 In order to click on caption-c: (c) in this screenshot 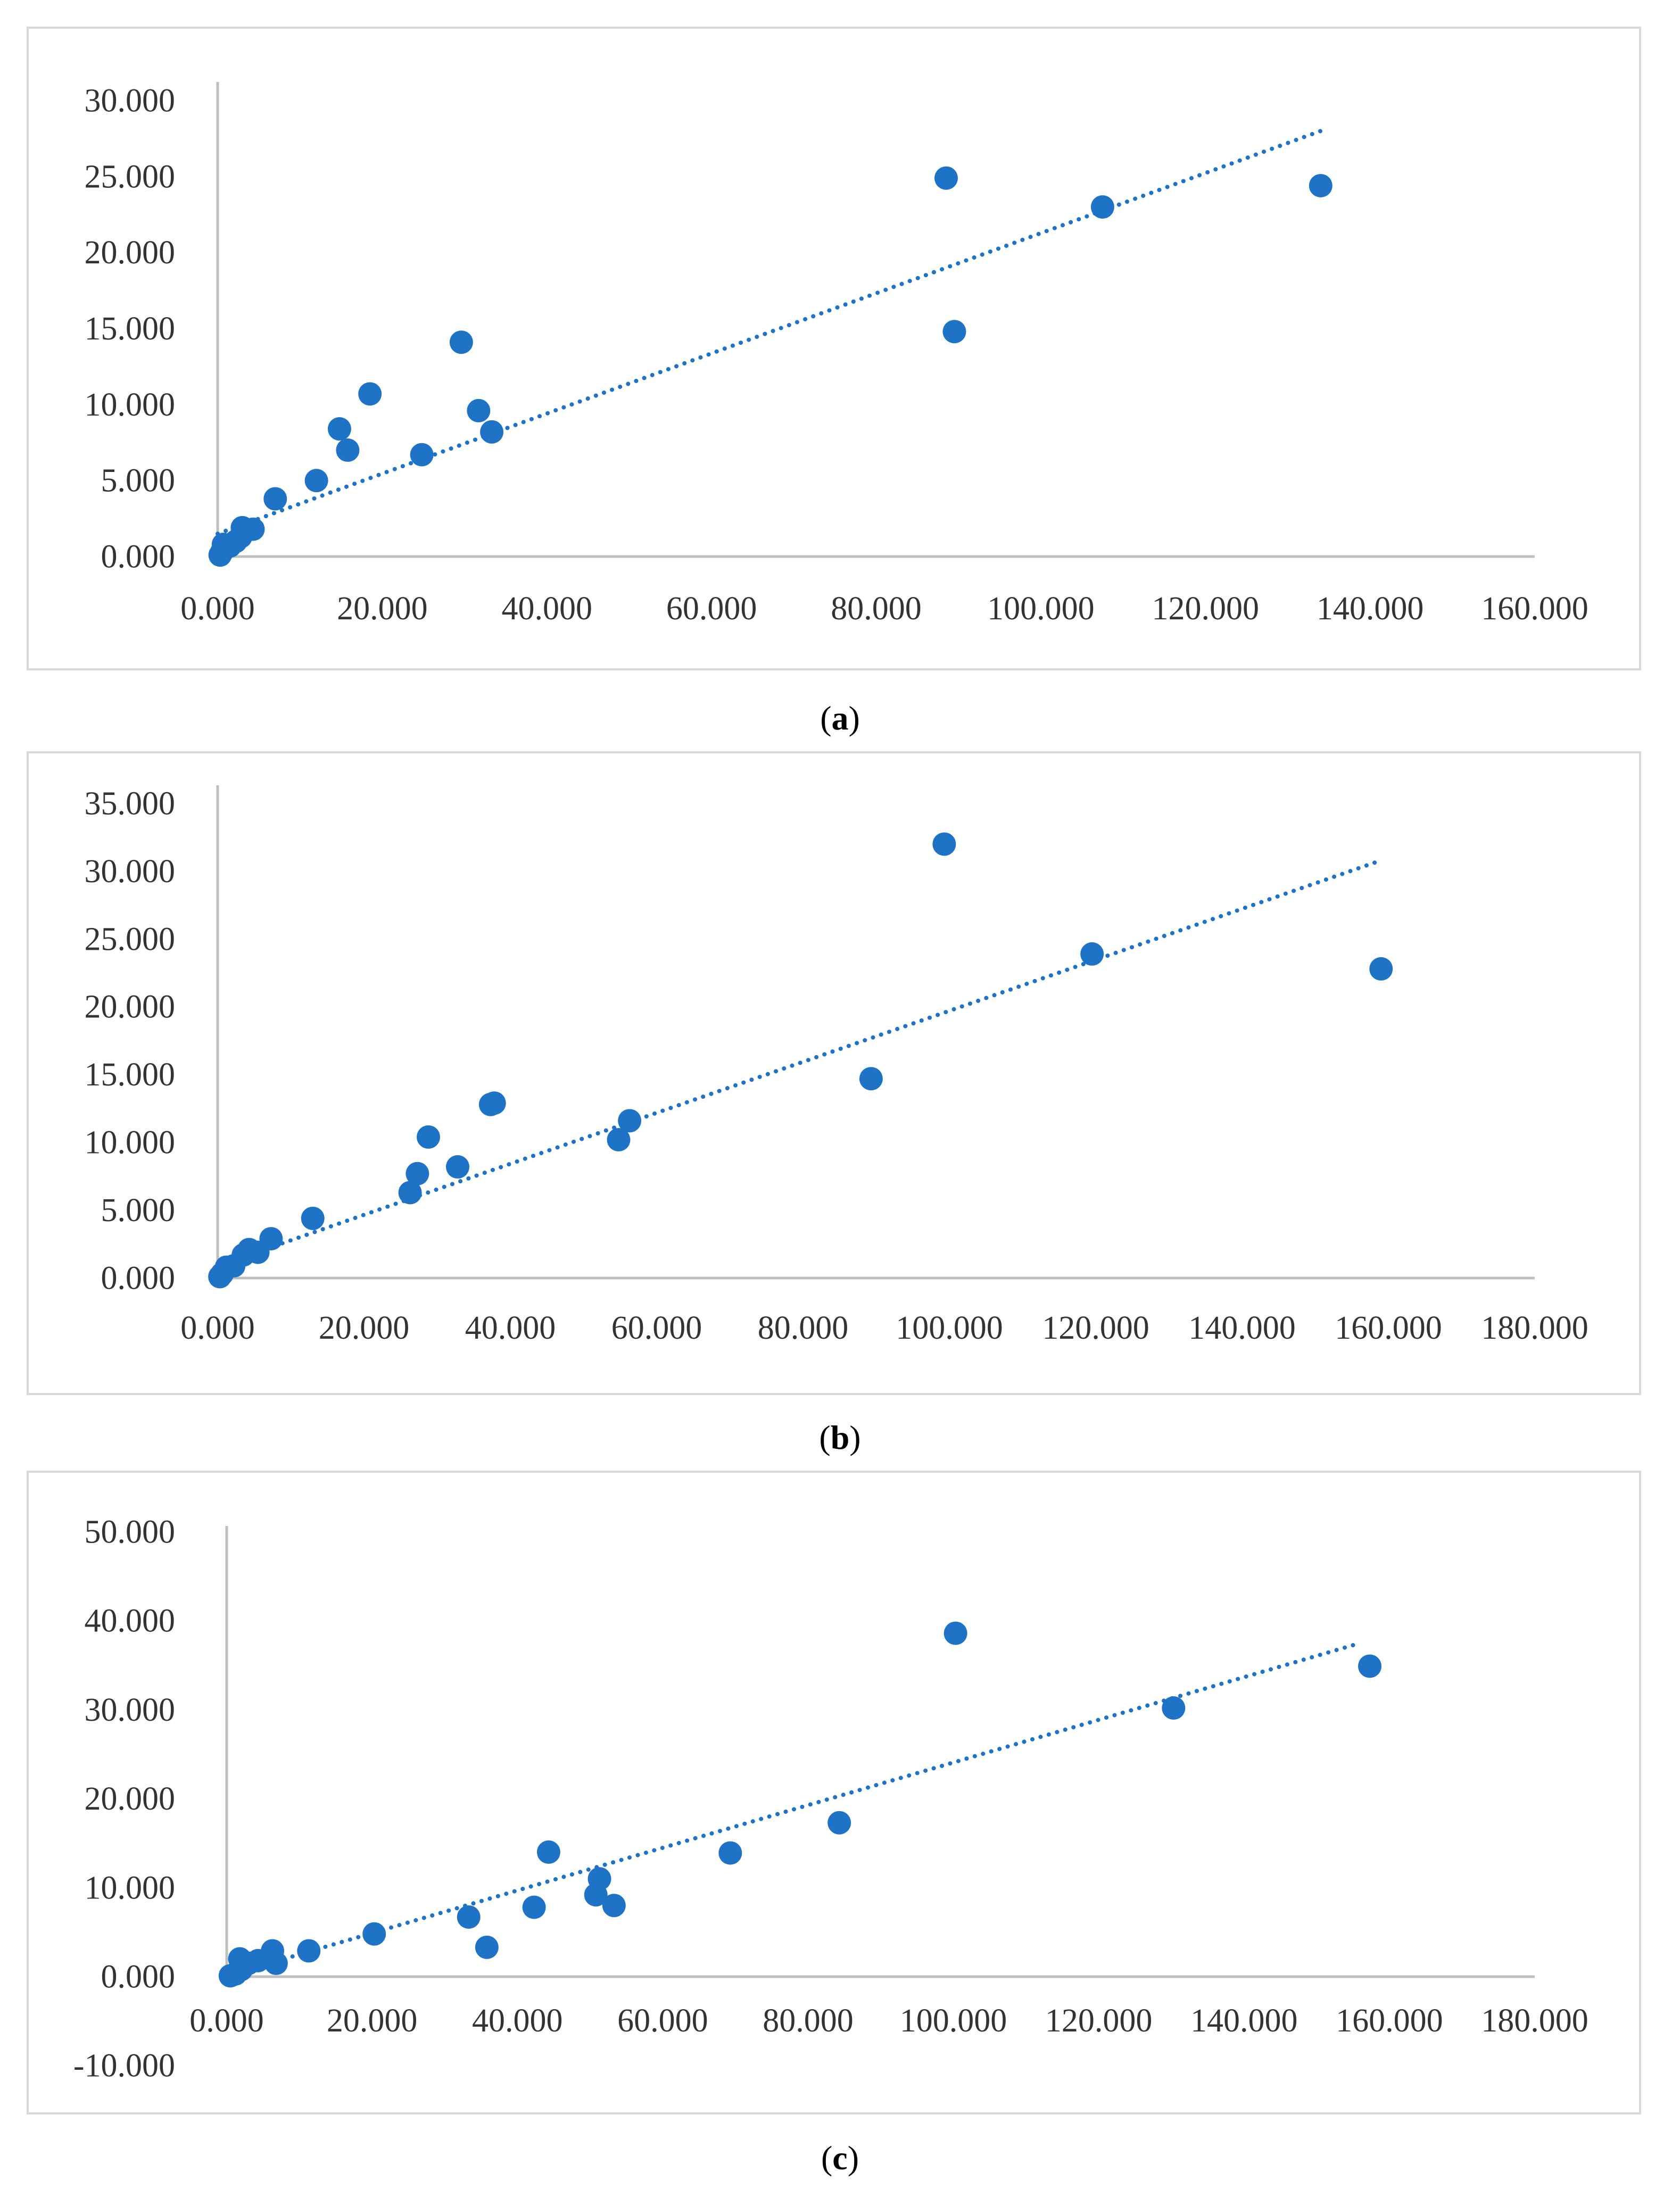, I will do `click(840, 2158)`.